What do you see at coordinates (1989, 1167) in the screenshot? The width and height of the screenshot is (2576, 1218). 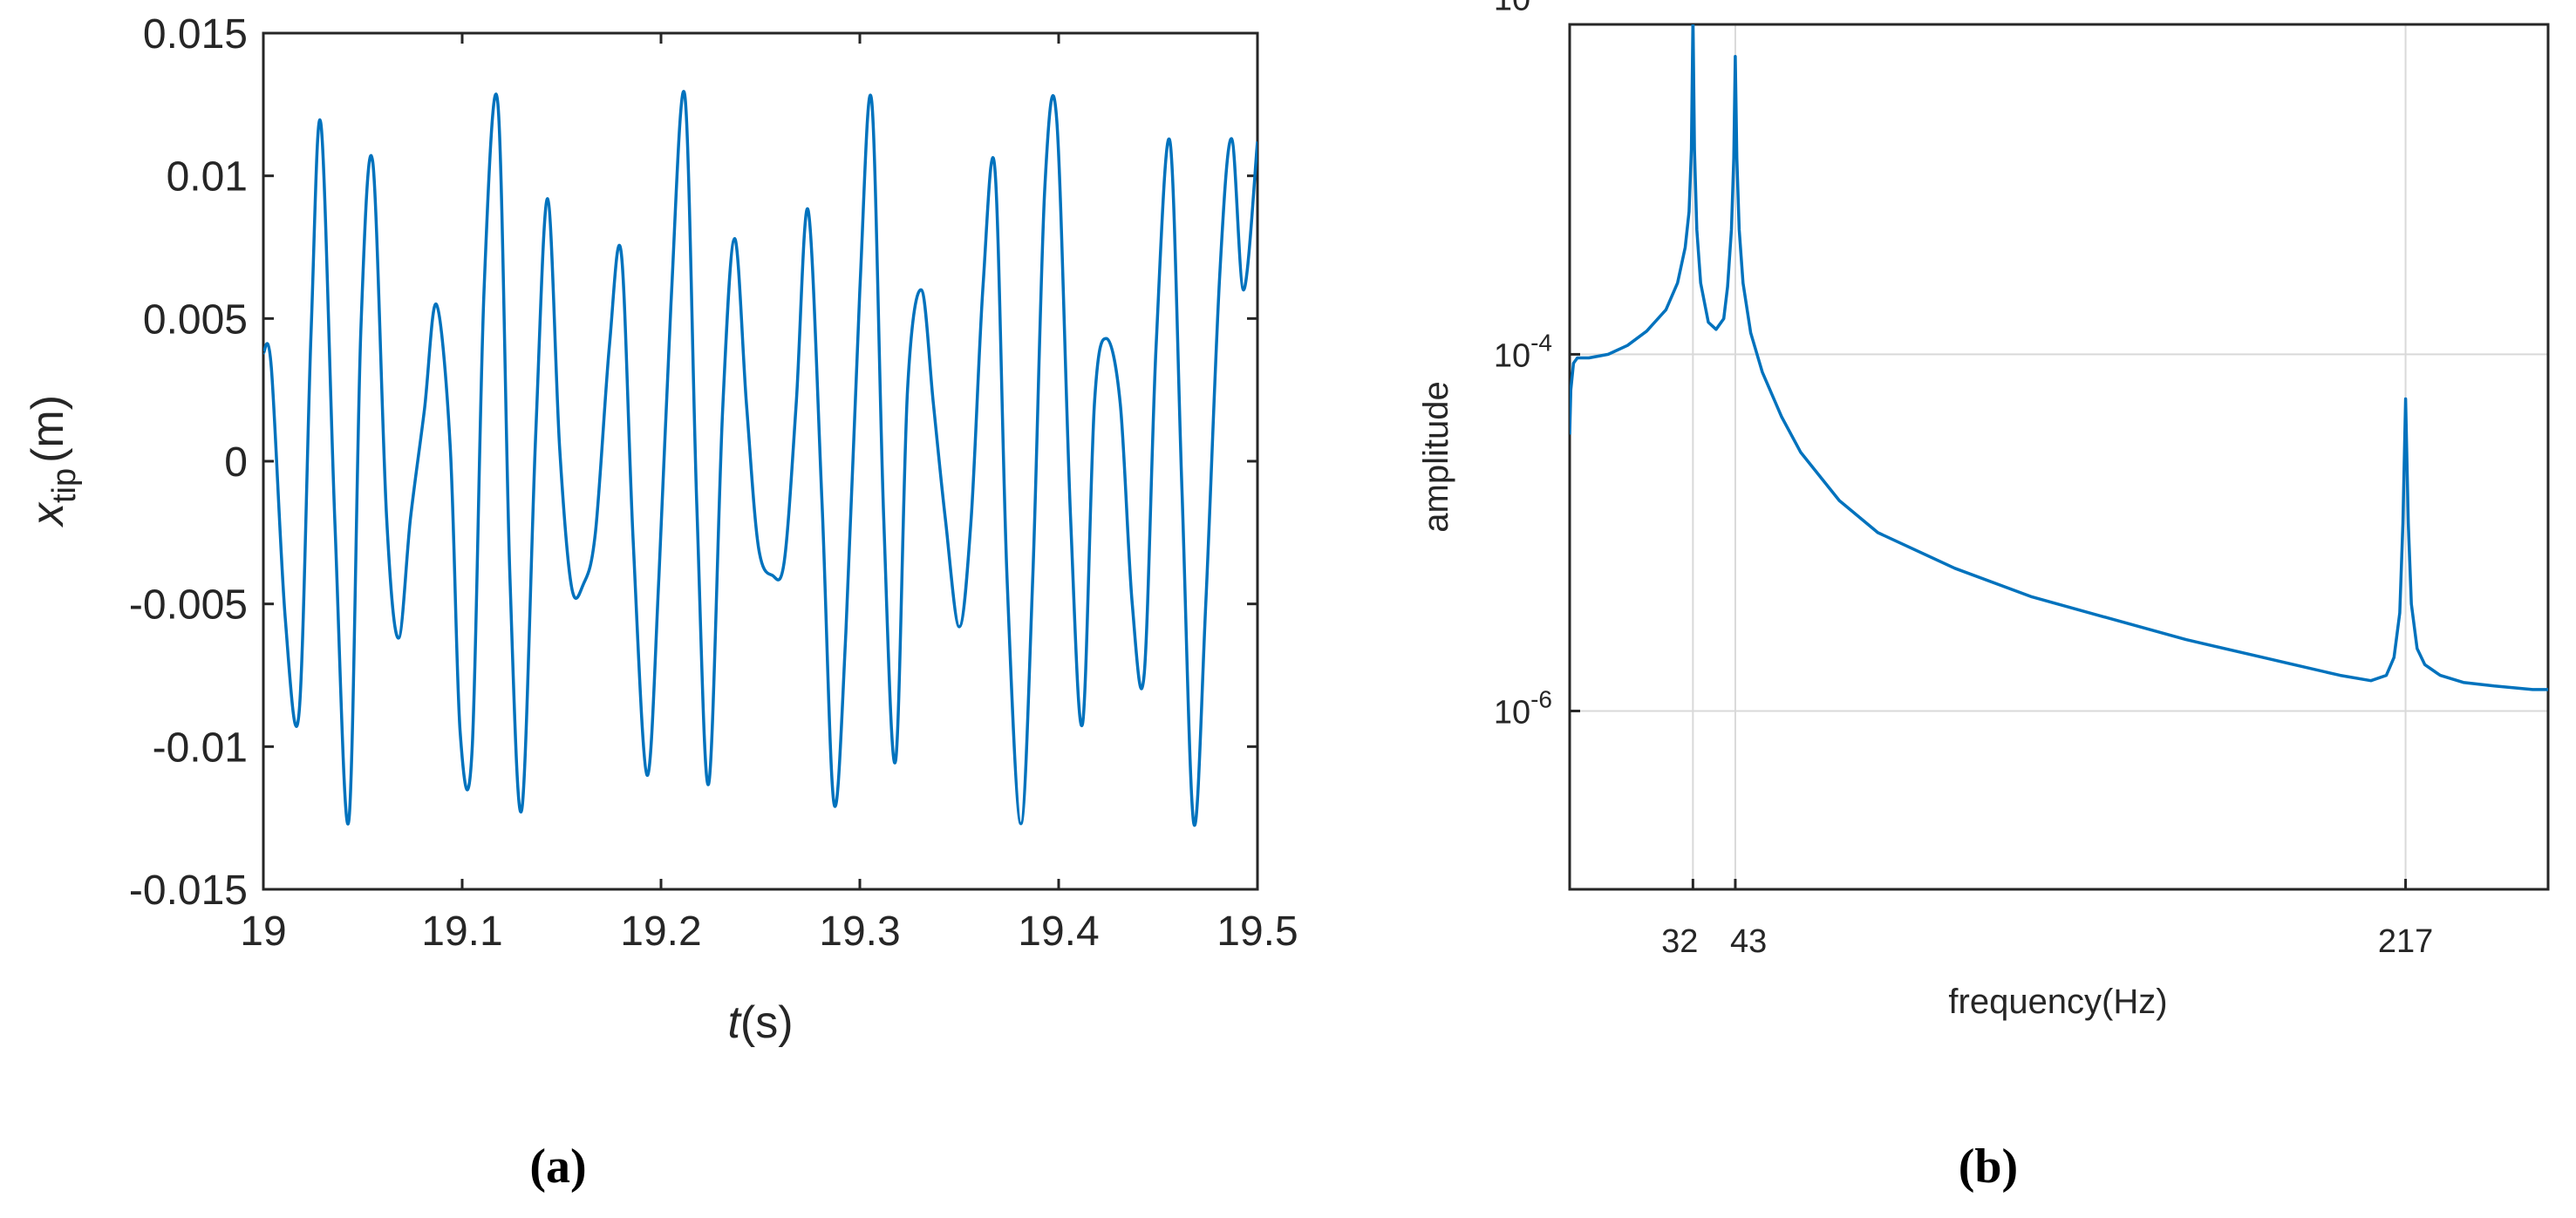 I see `panel-b-label: (b)` at bounding box center [1989, 1167].